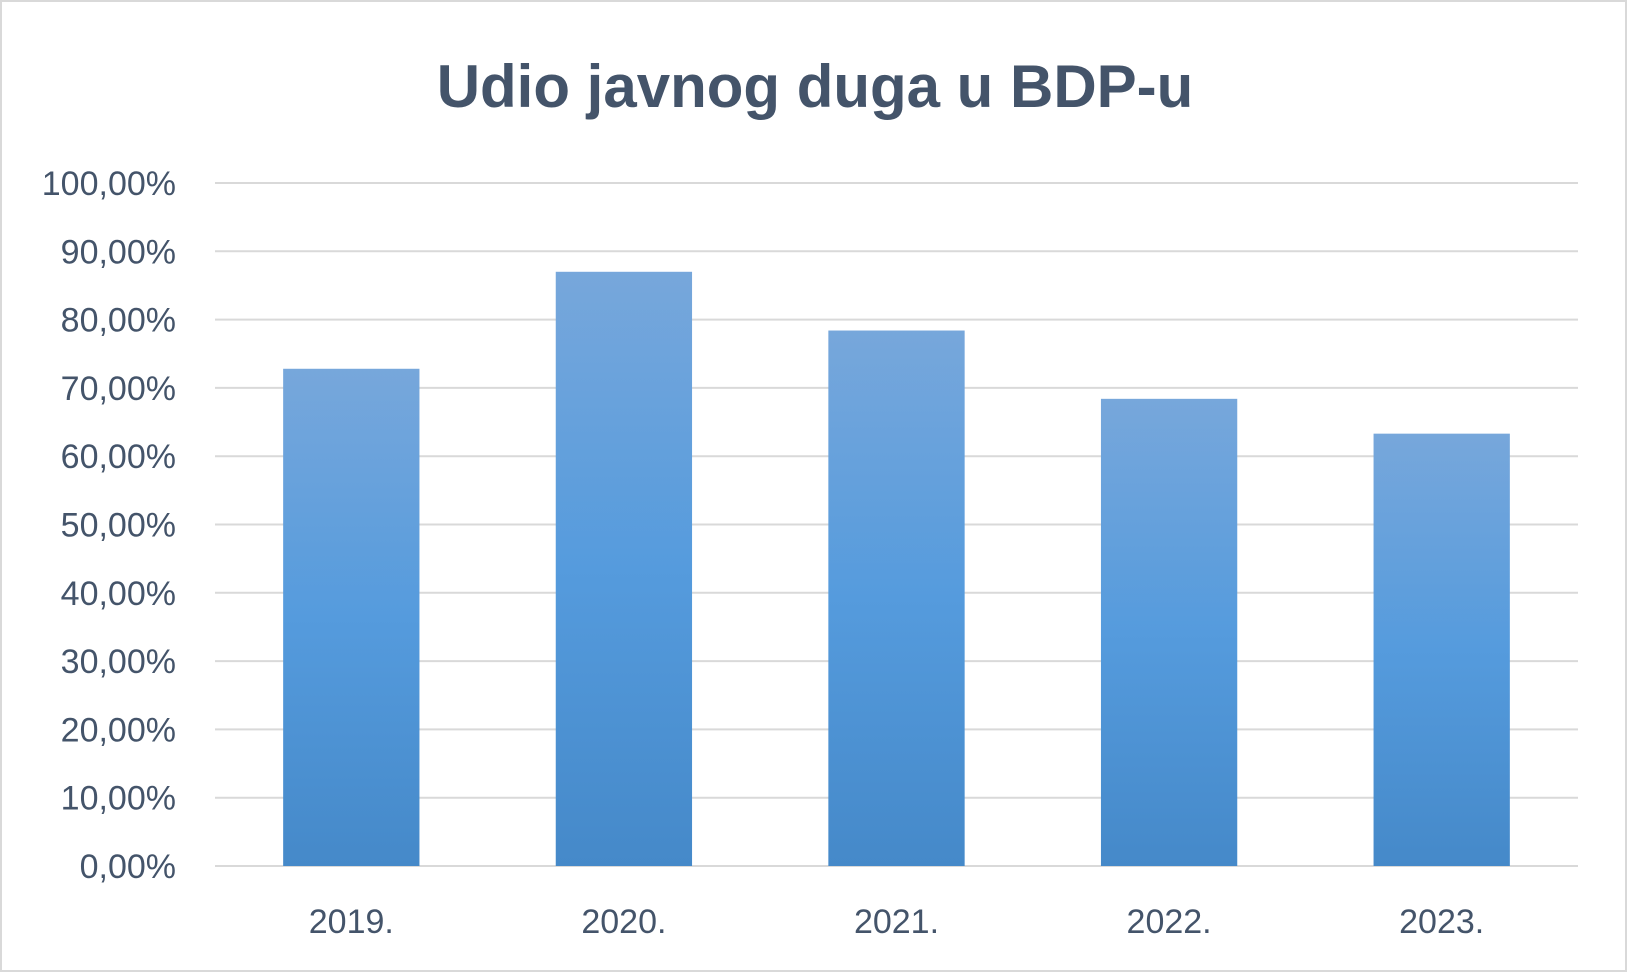 The width and height of the screenshot is (1627, 974). Describe the element at coordinates (118, 730) in the screenshot. I see `y-tick-label: 20,00%` at that location.